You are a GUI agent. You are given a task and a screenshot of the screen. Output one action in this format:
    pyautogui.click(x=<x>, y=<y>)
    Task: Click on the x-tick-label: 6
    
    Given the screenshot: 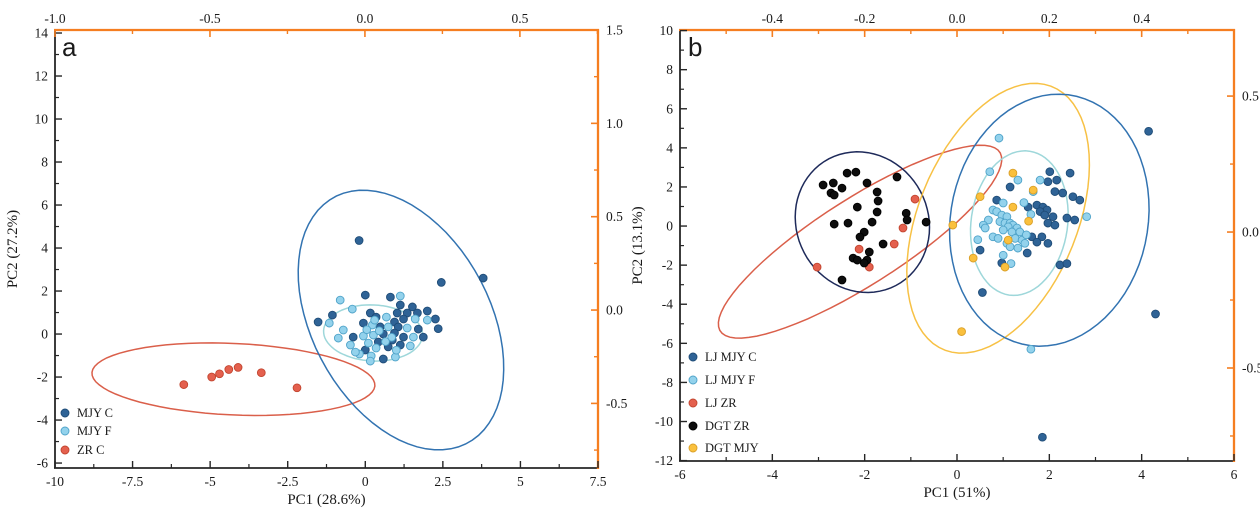 What is the action you would take?
    pyautogui.click(x=1234, y=474)
    